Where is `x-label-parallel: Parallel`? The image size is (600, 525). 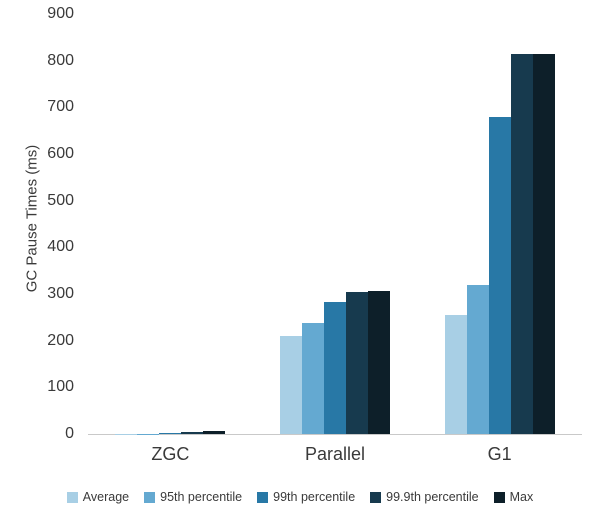
x-label-parallel: Parallel is located at coordinates (334, 454).